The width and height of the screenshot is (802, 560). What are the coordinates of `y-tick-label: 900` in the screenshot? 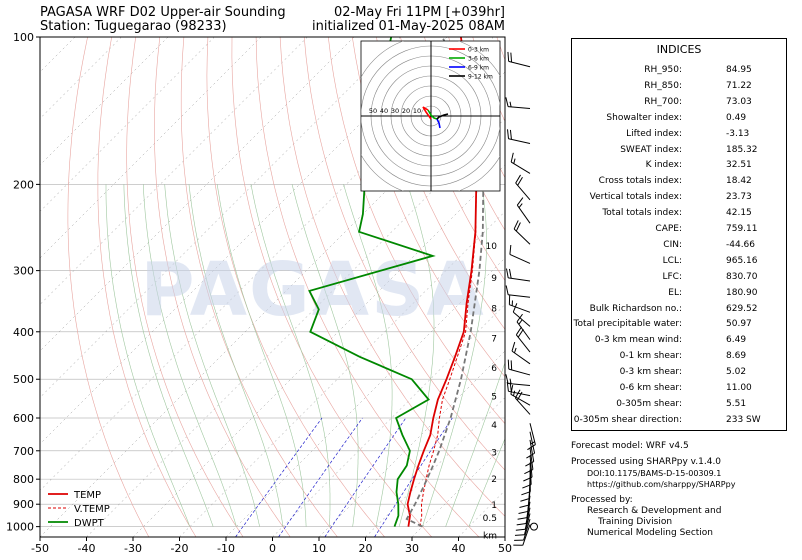 It's located at (23, 504).